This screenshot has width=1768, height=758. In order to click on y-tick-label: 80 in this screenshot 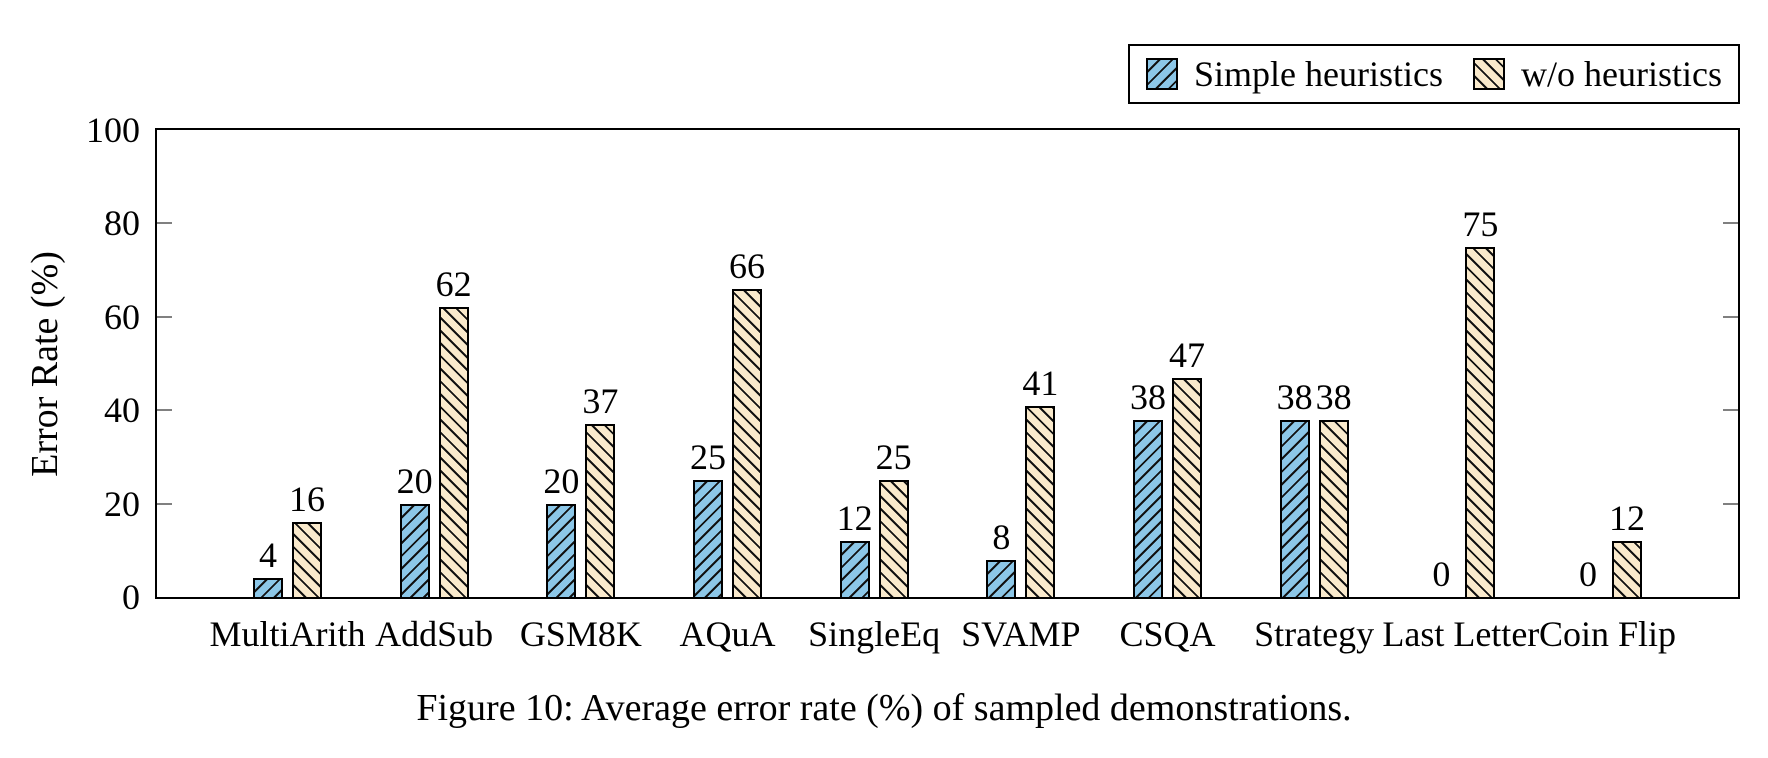, I will do `click(122, 223)`.